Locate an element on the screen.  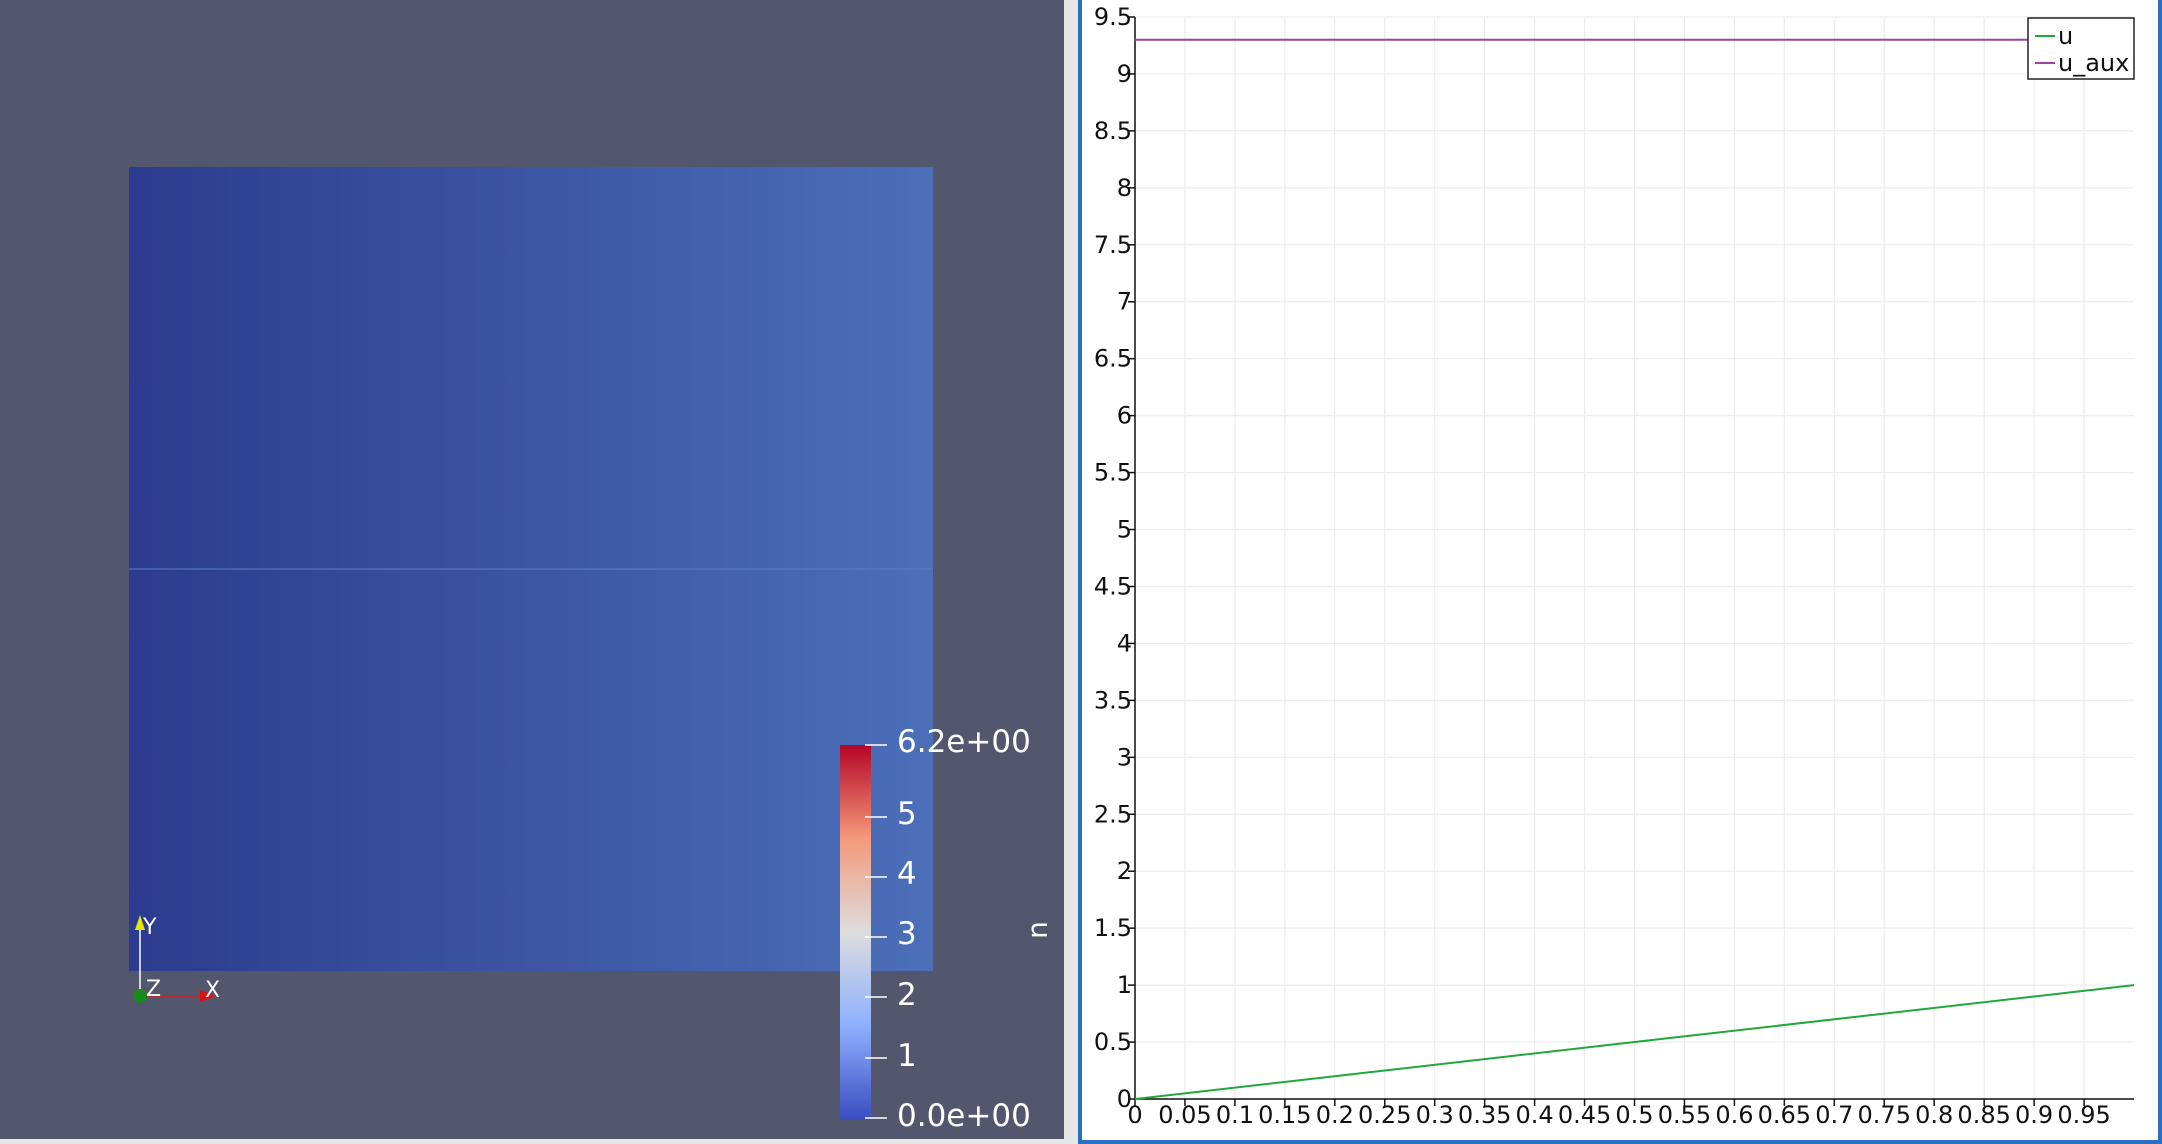
y-tick-label: 8 is located at coordinates (1124, 188).